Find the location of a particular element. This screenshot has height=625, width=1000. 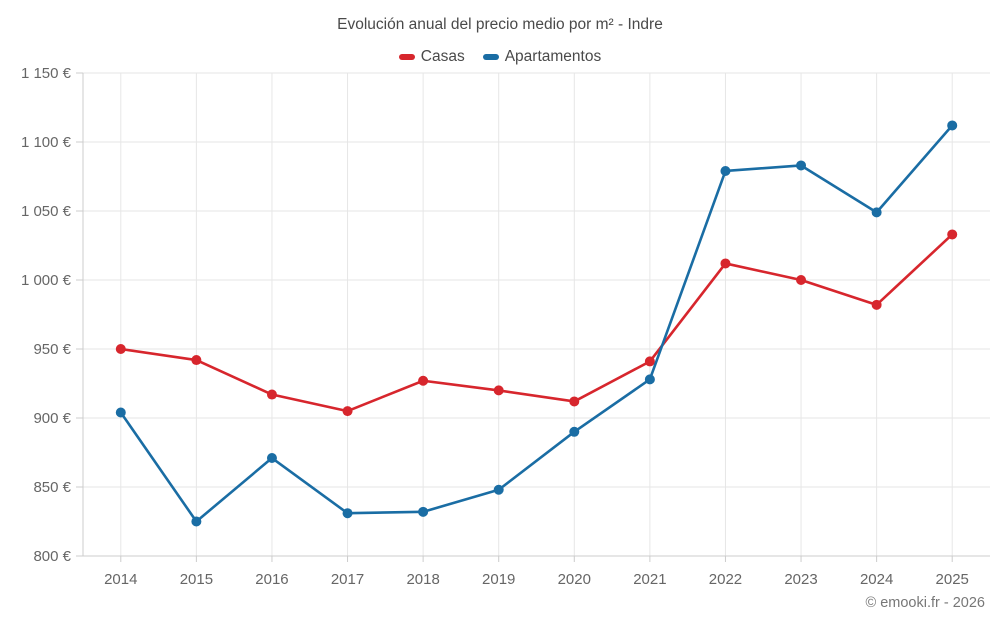

data-point-casas-2020 is located at coordinates (574, 401).